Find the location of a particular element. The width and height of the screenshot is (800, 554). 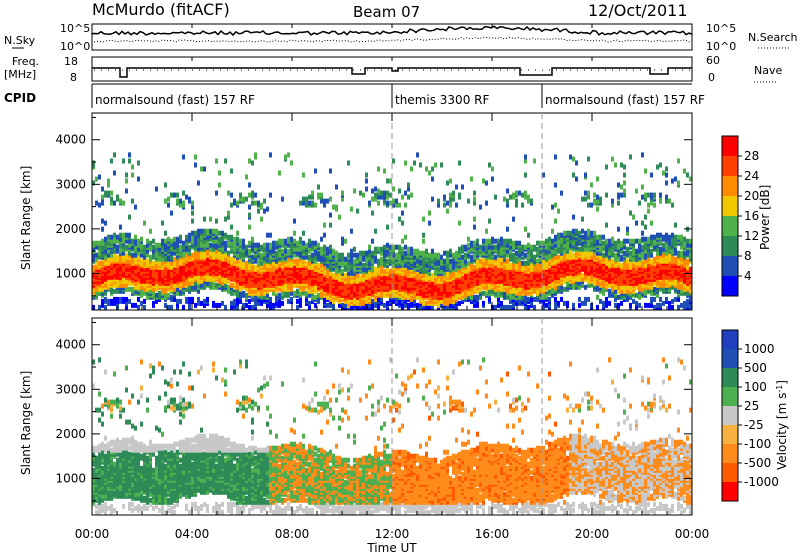

freq-line is located at coordinates (392, 72).